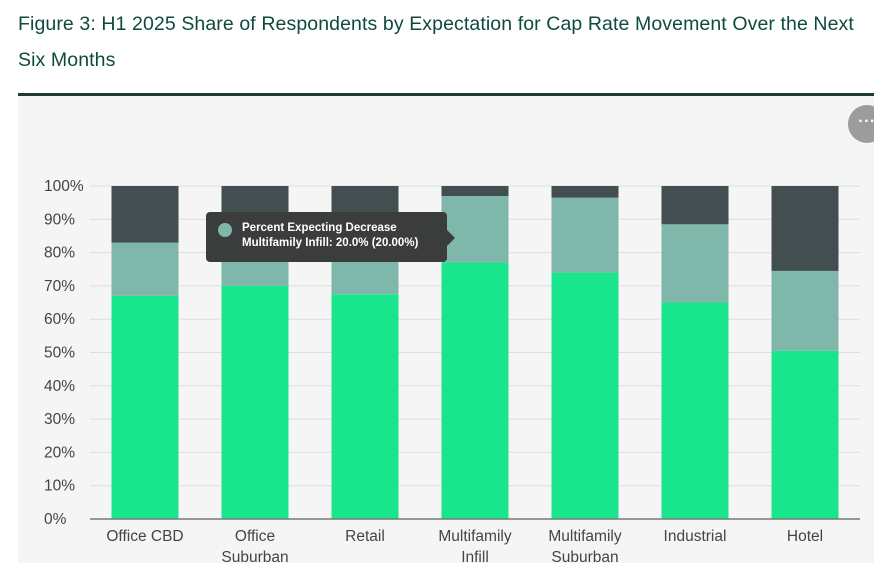 This screenshot has height=563, width=874. I want to click on y-tick-label: 70%, so click(59, 286).